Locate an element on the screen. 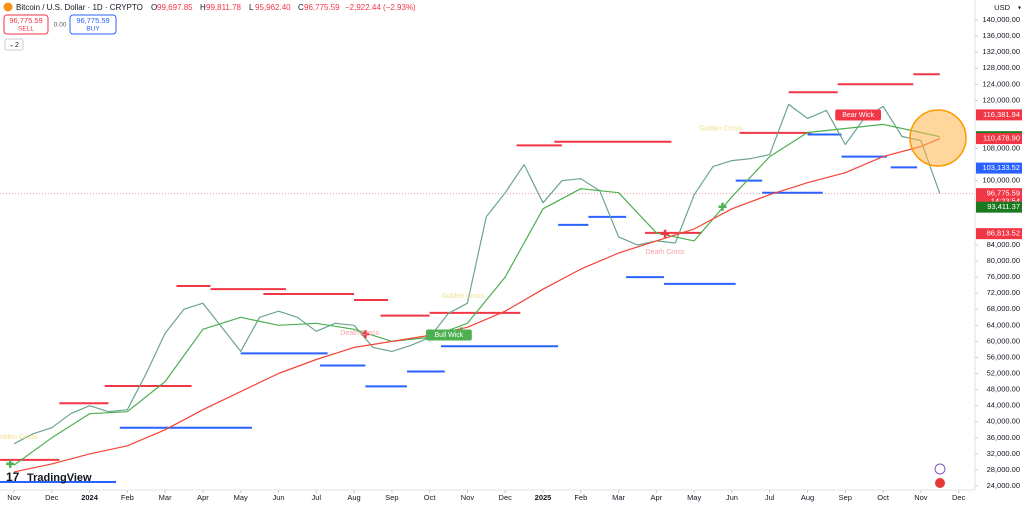  x-tick-label: Feb is located at coordinates (127, 497).